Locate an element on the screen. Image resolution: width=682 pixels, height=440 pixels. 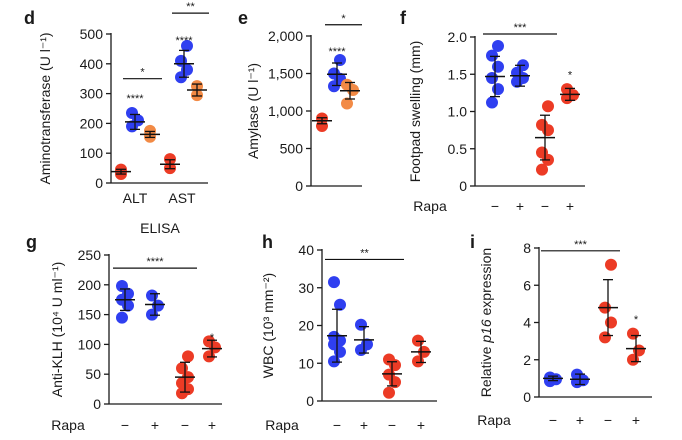
y-tick-label: 6 is located at coordinates (527, 285).